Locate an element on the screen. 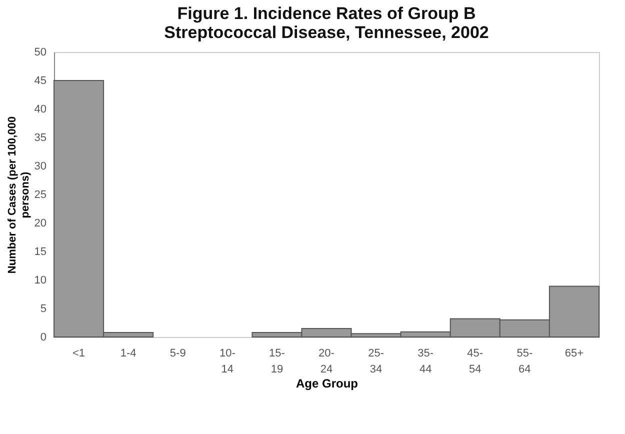 The image size is (625, 434). x-tick-label: 15-19 is located at coordinates (277, 362).